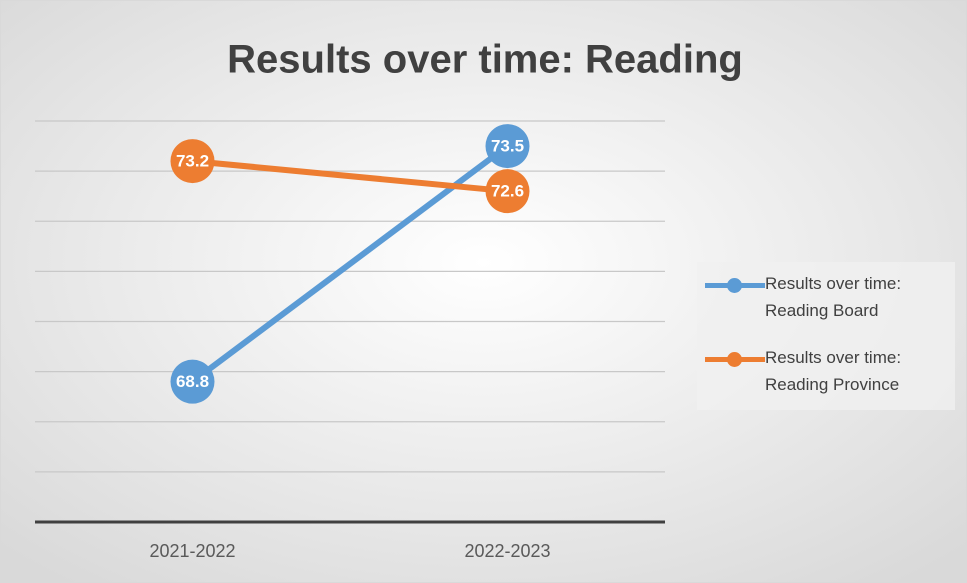 The image size is (967, 583). I want to click on series-line, so click(350, 176).